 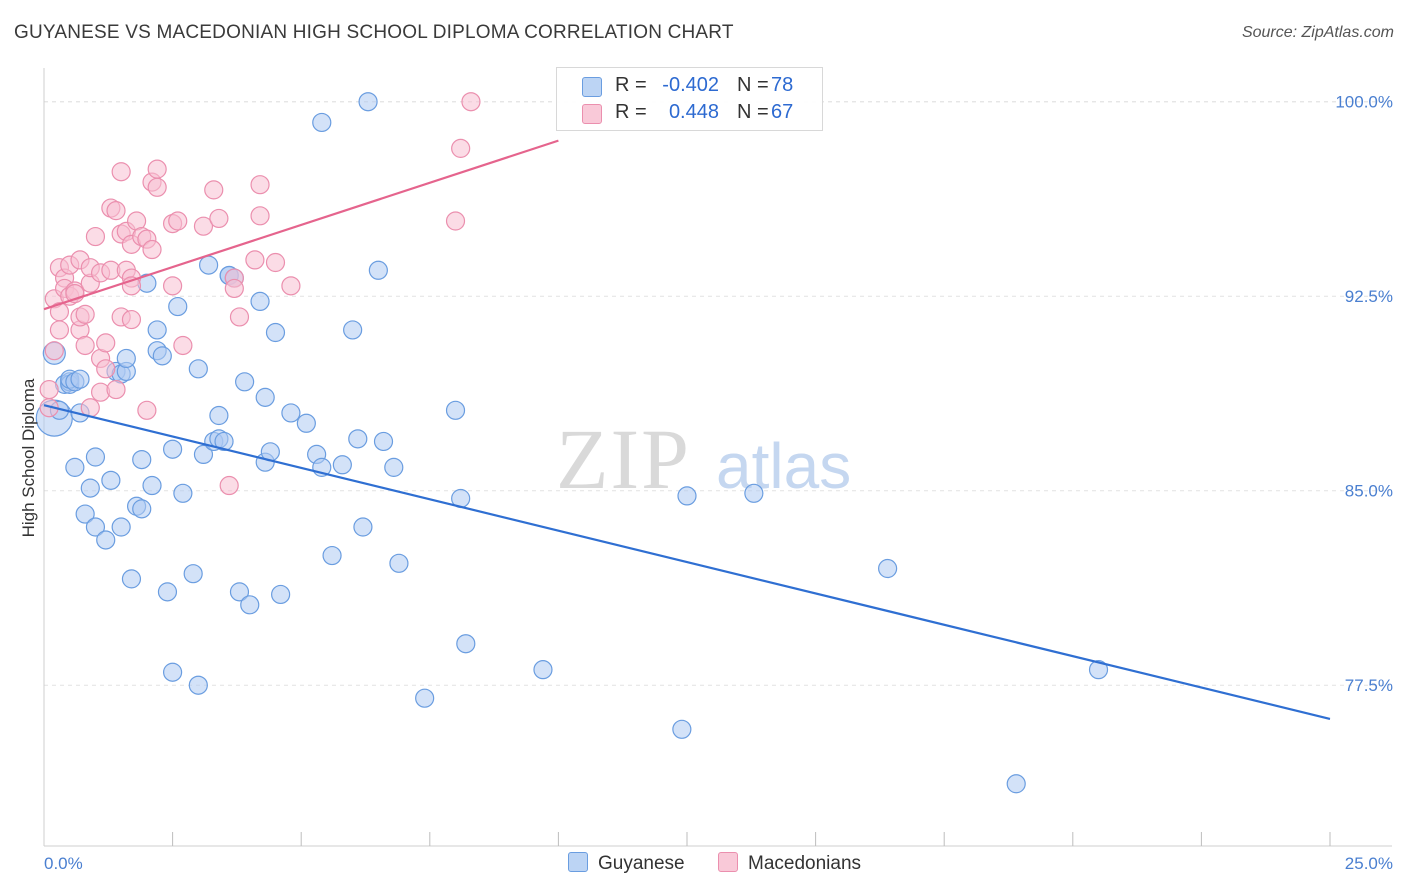 I want to click on legend-item-guyanese: Guyanese, so click(x=626, y=863).